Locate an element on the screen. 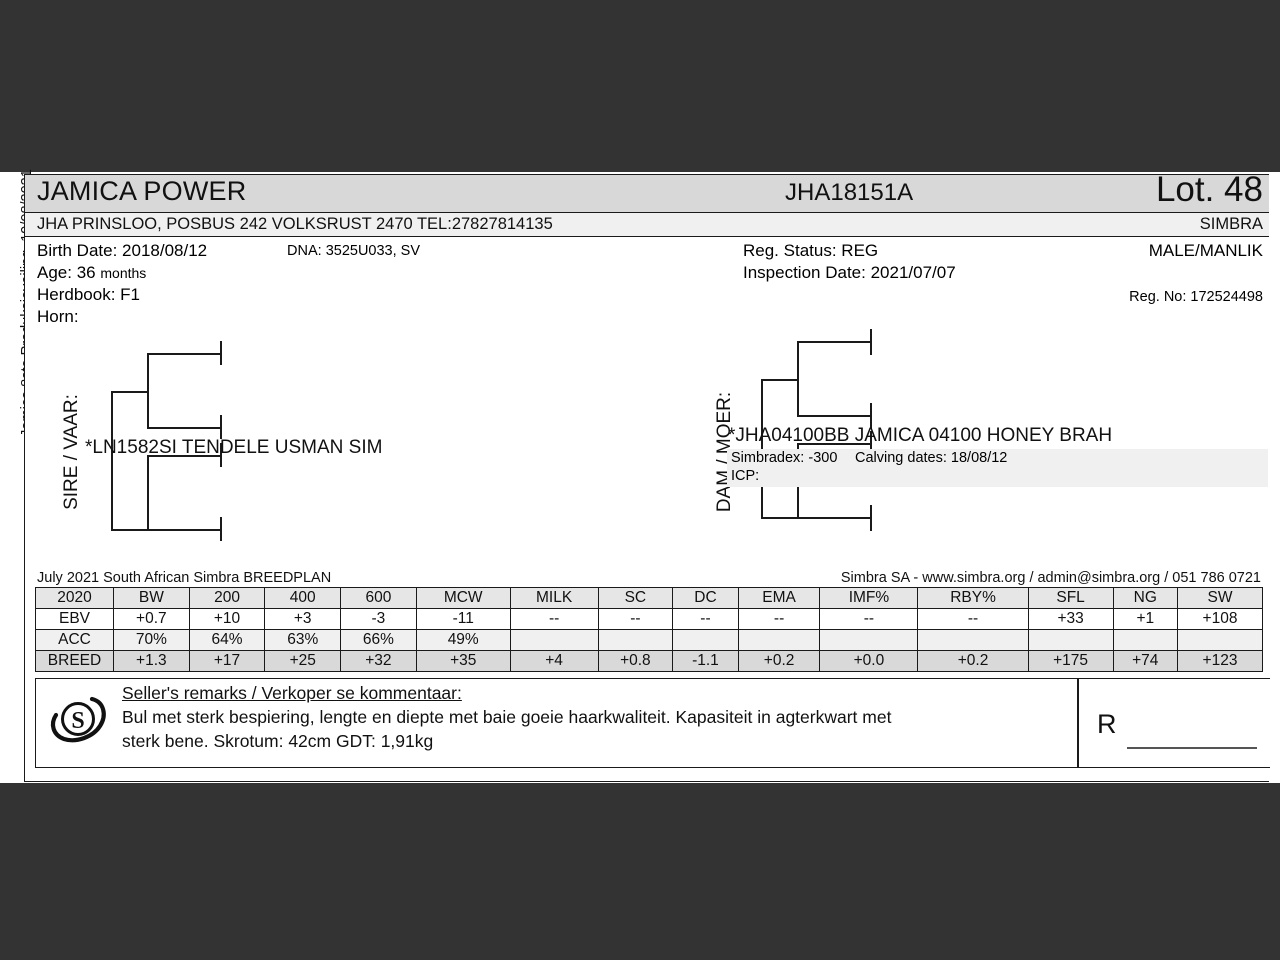 The image size is (1280, 960). dam-calving-label: Calving dates: is located at coordinates (901, 458).